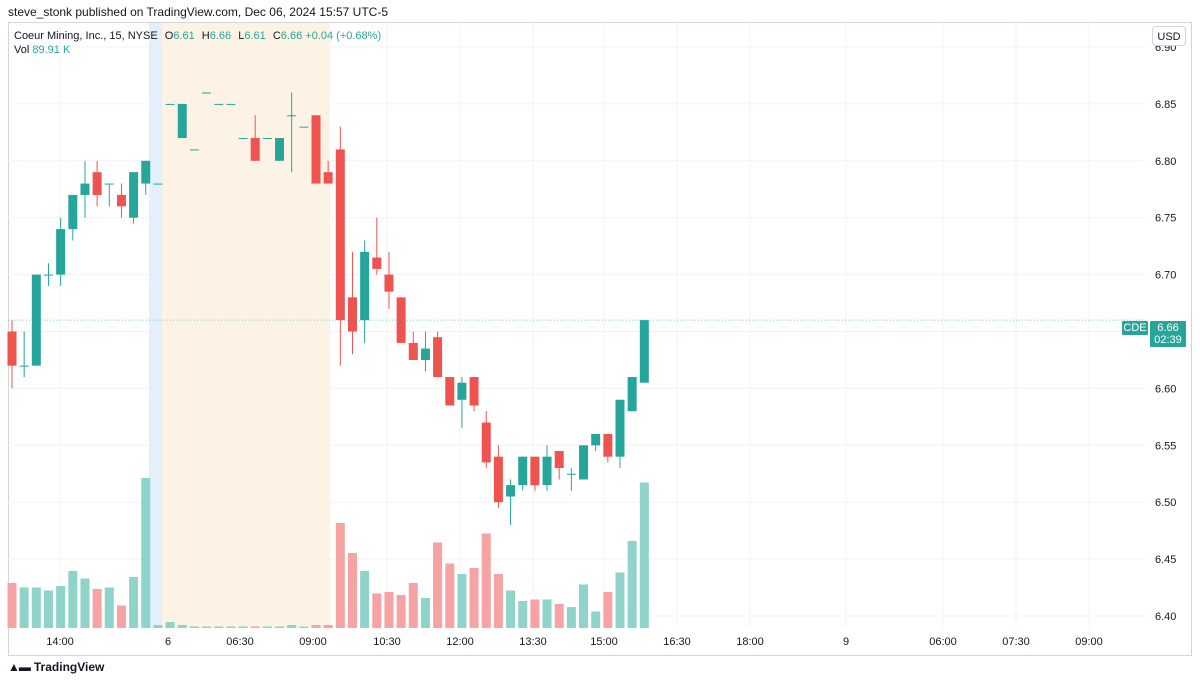 This screenshot has width=1200, height=682. Describe the element at coordinates (69, 667) in the screenshot. I see `brand-name: TradingView` at that location.